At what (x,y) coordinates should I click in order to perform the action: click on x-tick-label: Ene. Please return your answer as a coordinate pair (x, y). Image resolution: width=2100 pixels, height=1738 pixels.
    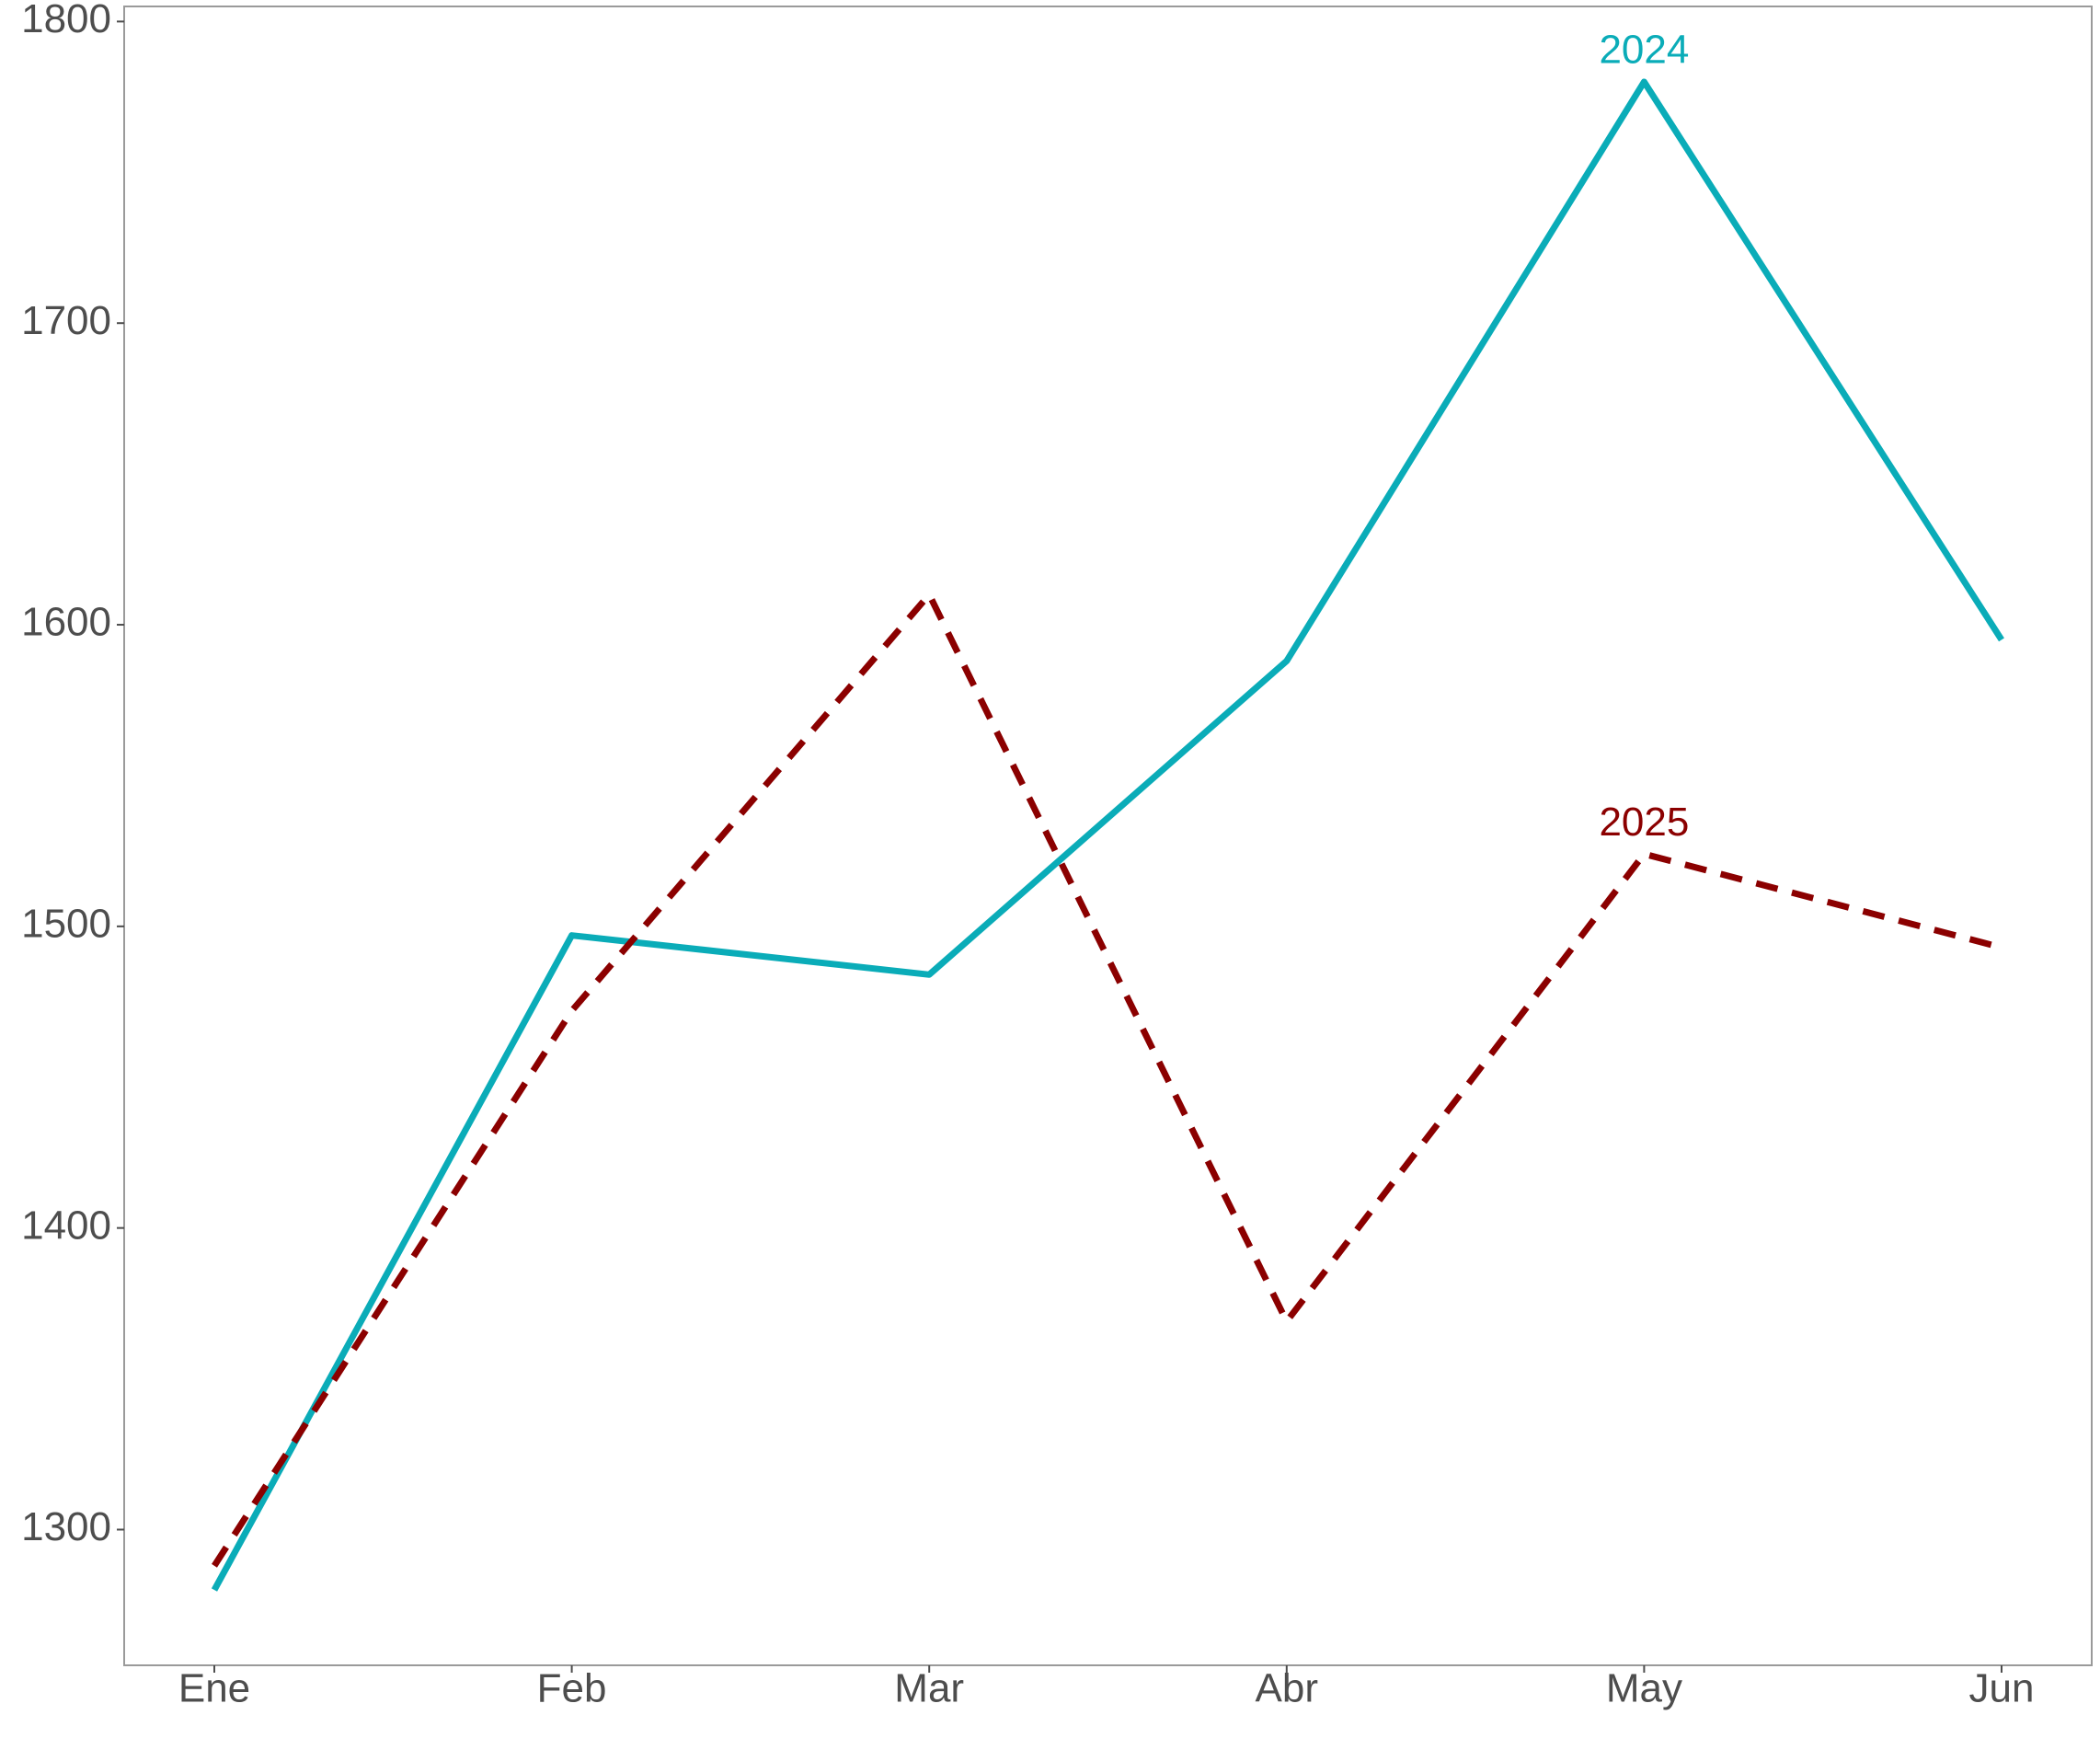
    Looking at the image, I should click on (214, 1688).